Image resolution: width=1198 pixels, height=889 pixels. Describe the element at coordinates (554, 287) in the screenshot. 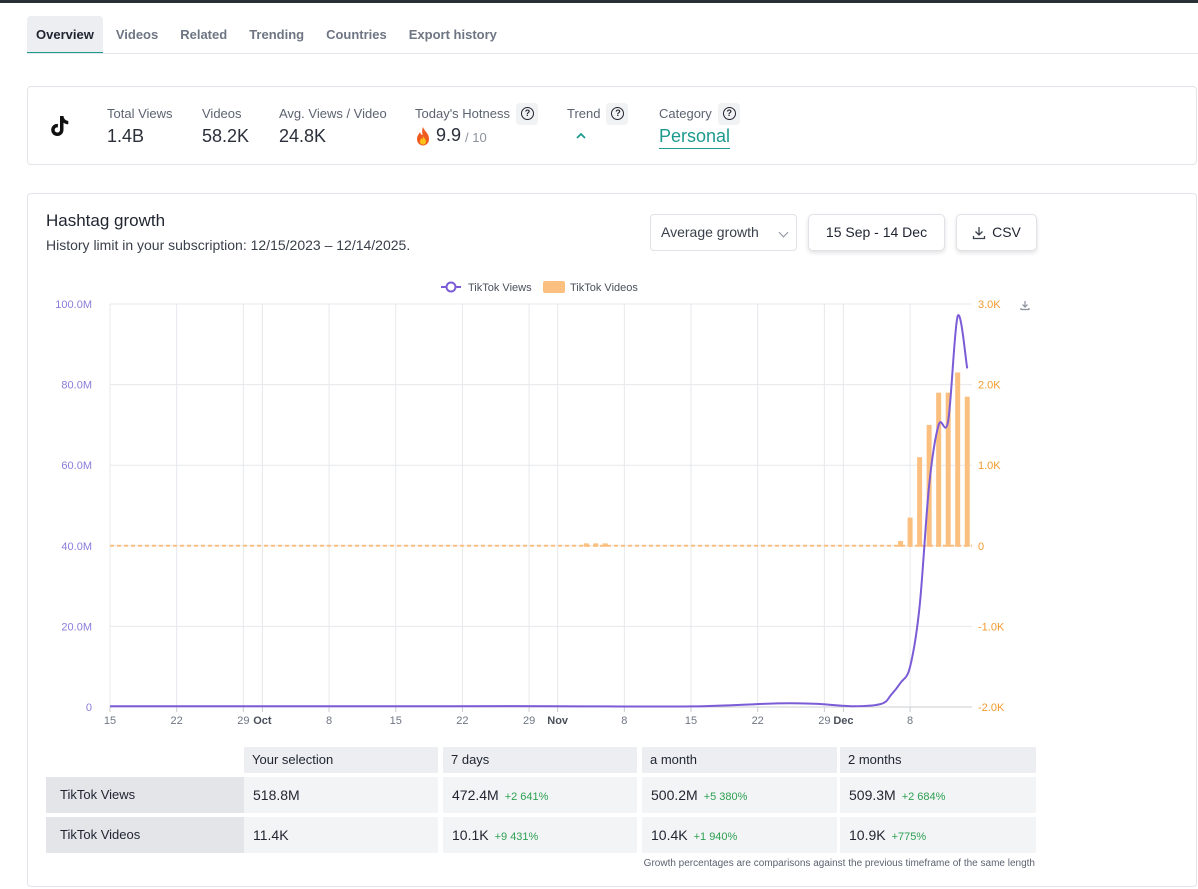

I see `legend-videos-swatch` at that location.